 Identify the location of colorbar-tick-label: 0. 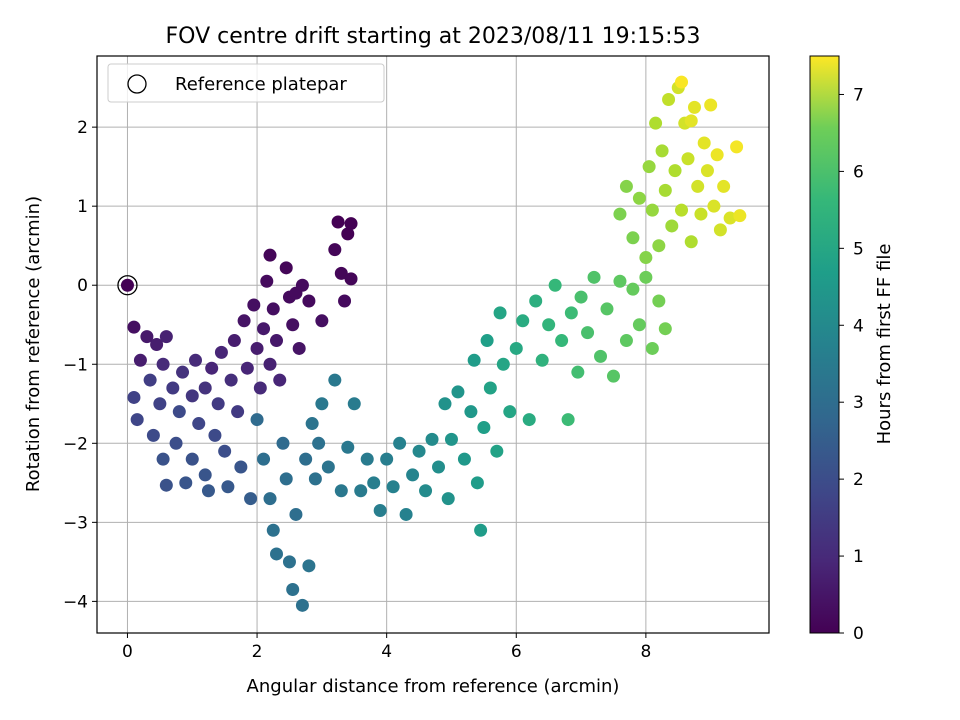
(858, 634).